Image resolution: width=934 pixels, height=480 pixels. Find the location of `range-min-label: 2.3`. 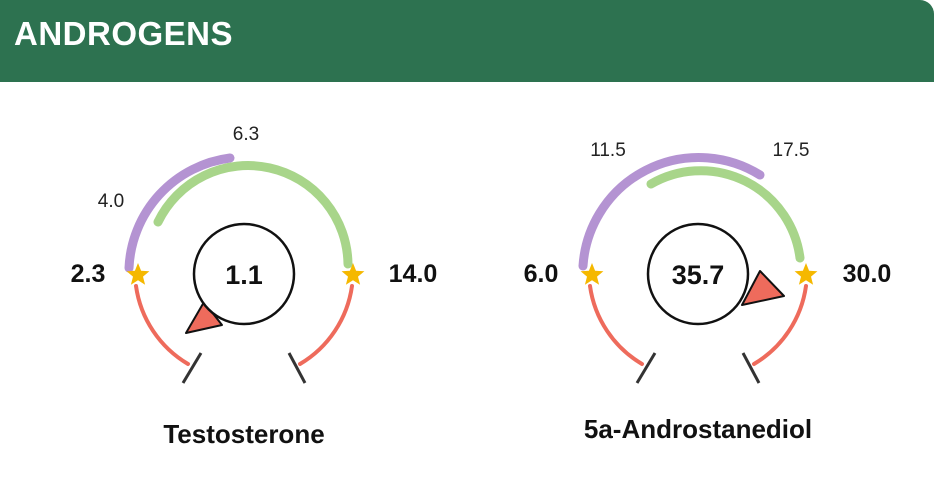

range-min-label: 2.3 is located at coordinates (88, 274).